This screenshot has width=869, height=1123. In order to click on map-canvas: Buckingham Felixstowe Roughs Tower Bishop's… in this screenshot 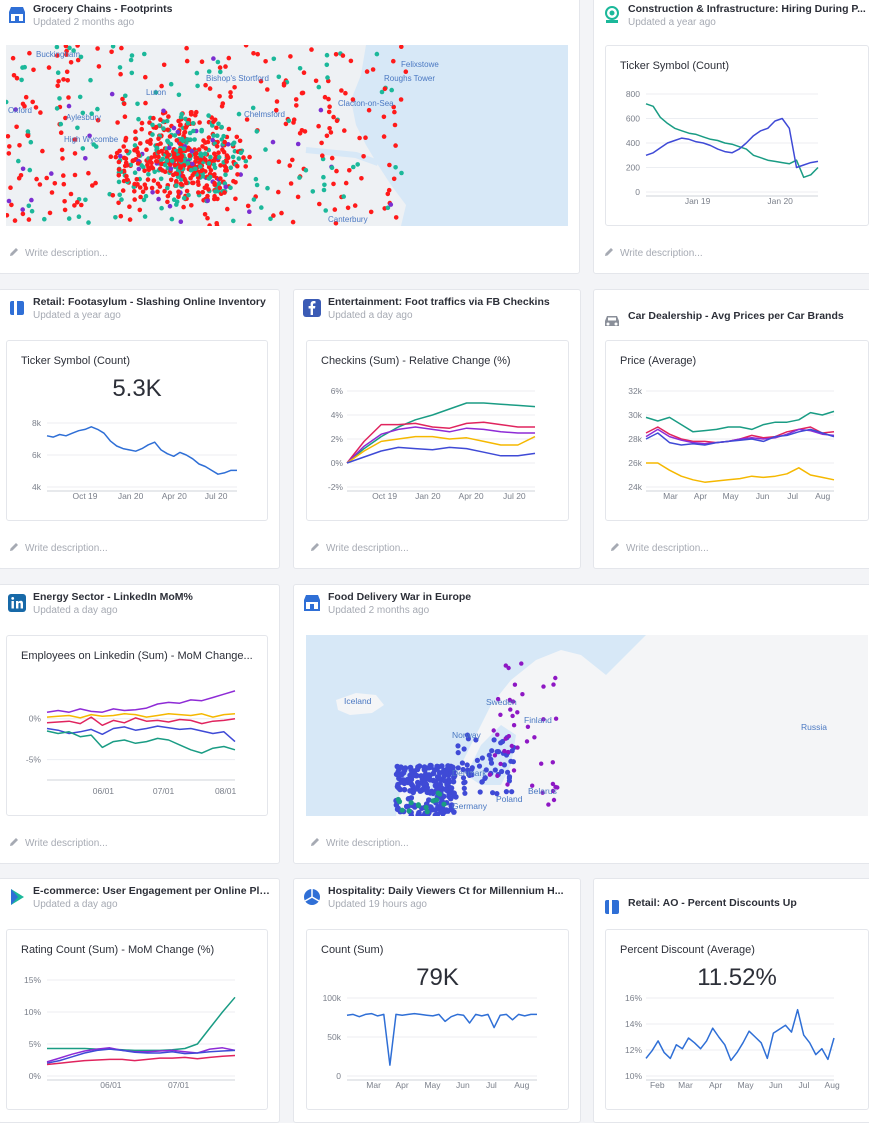, I will do `click(287, 135)`.